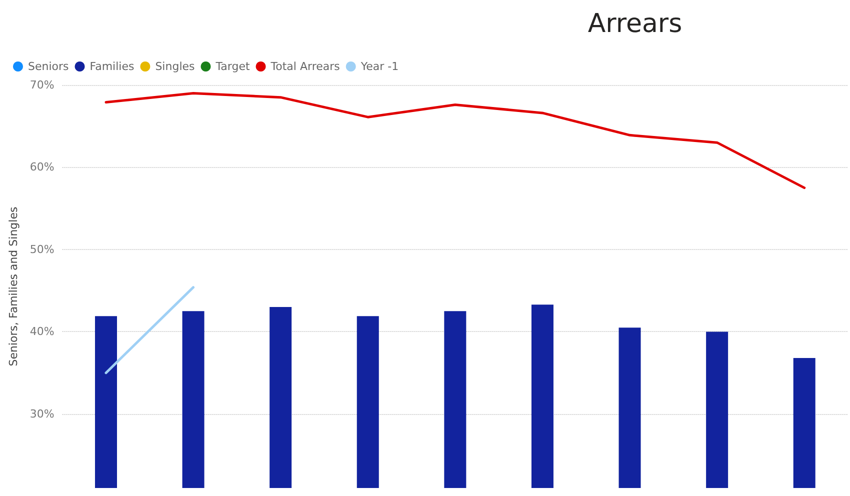  Describe the element at coordinates (42, 85) in the screenshot. I see `y-tick-label: 70%` at that location.